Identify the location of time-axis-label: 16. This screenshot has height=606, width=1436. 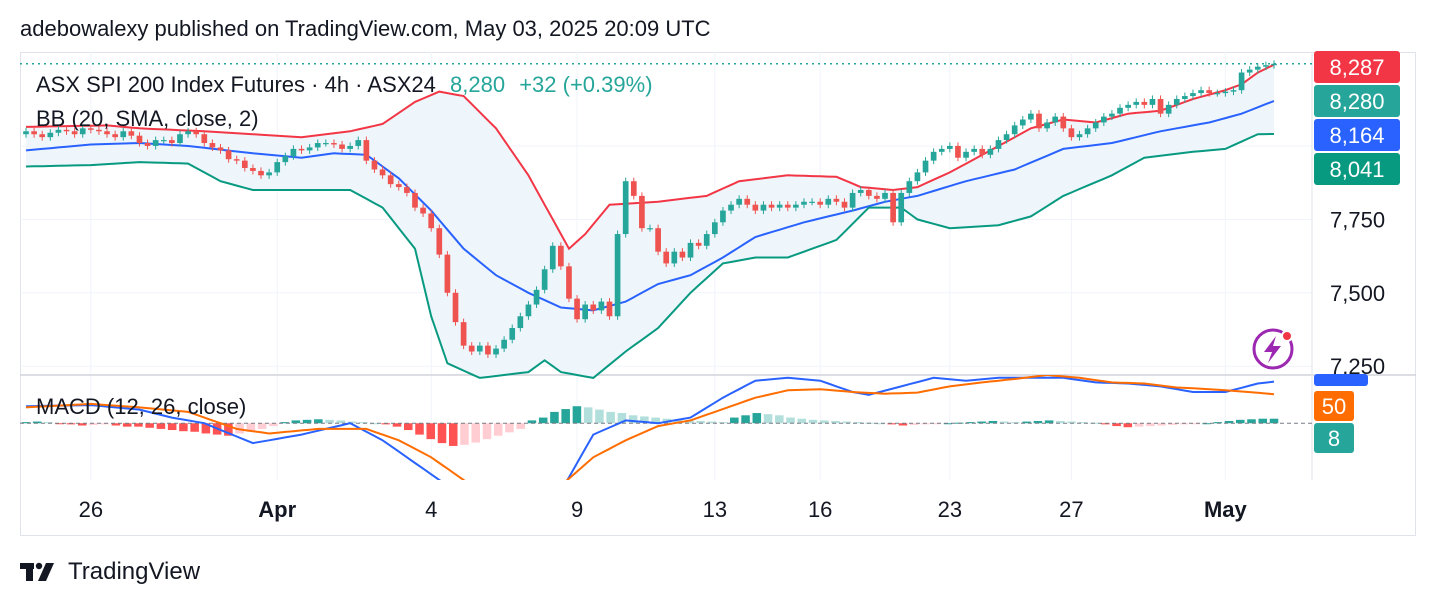
(820, 509).